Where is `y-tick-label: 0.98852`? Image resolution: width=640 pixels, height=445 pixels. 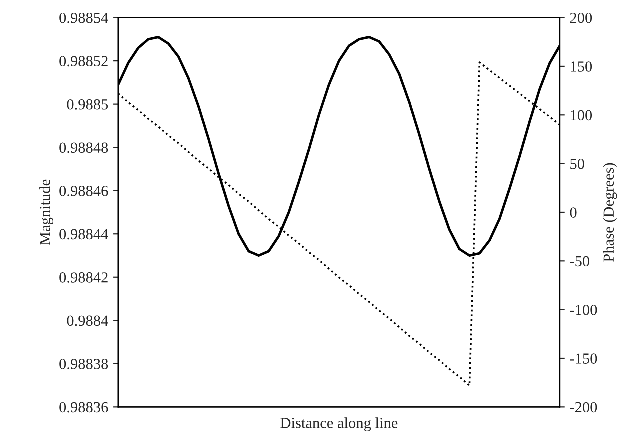 y-tick-label: 0.98852 is located at coordinates (84, 61).